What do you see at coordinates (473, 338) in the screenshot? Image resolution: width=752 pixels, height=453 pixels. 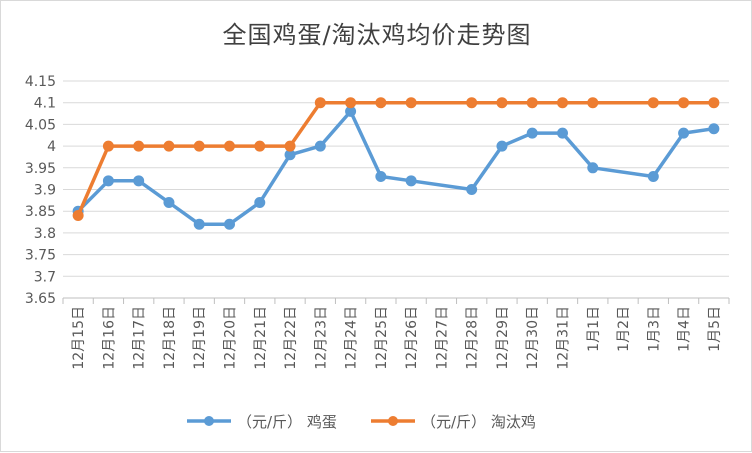 I see `x-tick-label: 12月28日` at bounding box center [473, 338].